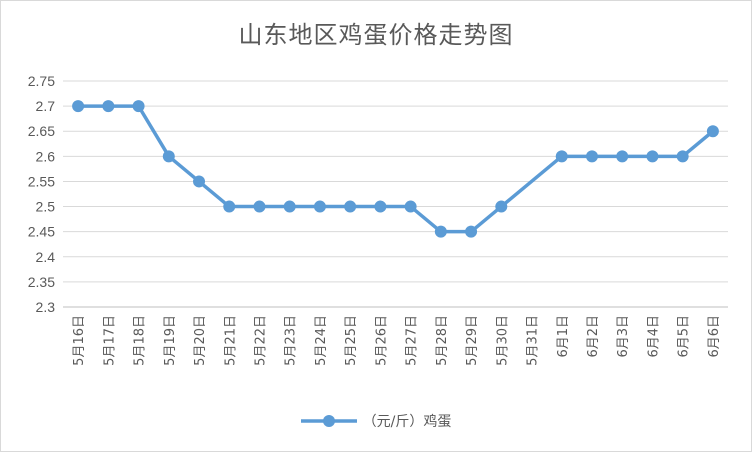  Describe the element at coordinates (381, 340) in the screenshot. I see `x-tick-label: 5月26日` at that location.